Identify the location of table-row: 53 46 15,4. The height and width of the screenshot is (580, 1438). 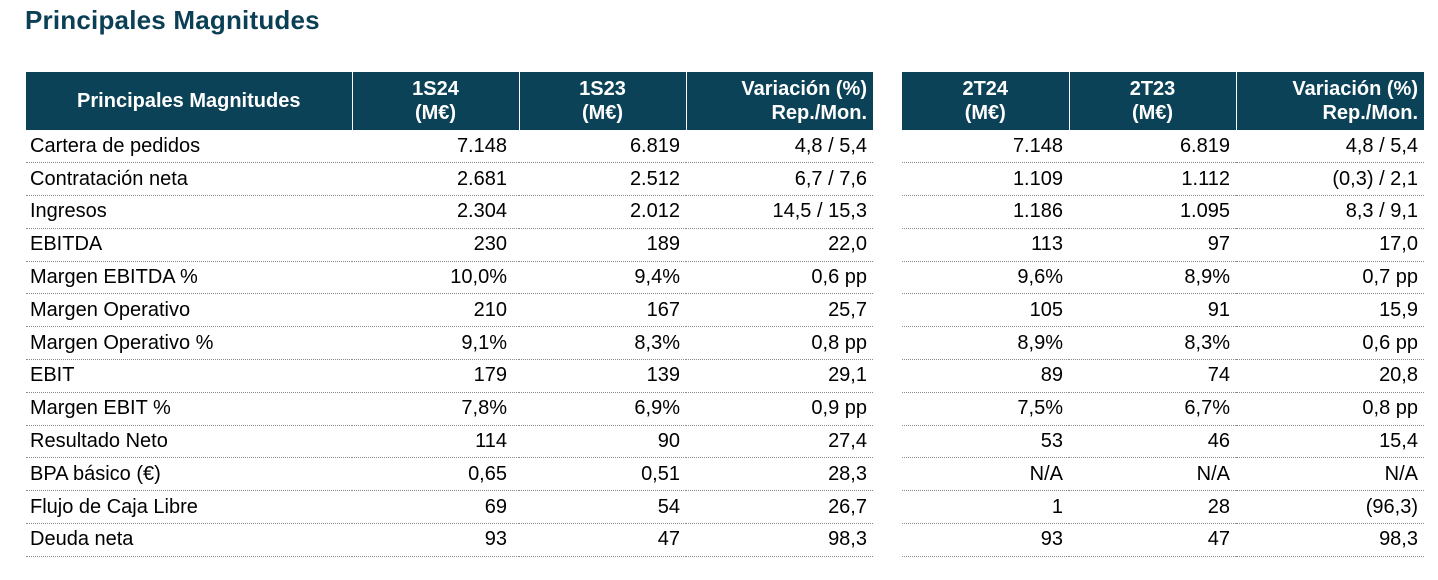
(1163, 442).